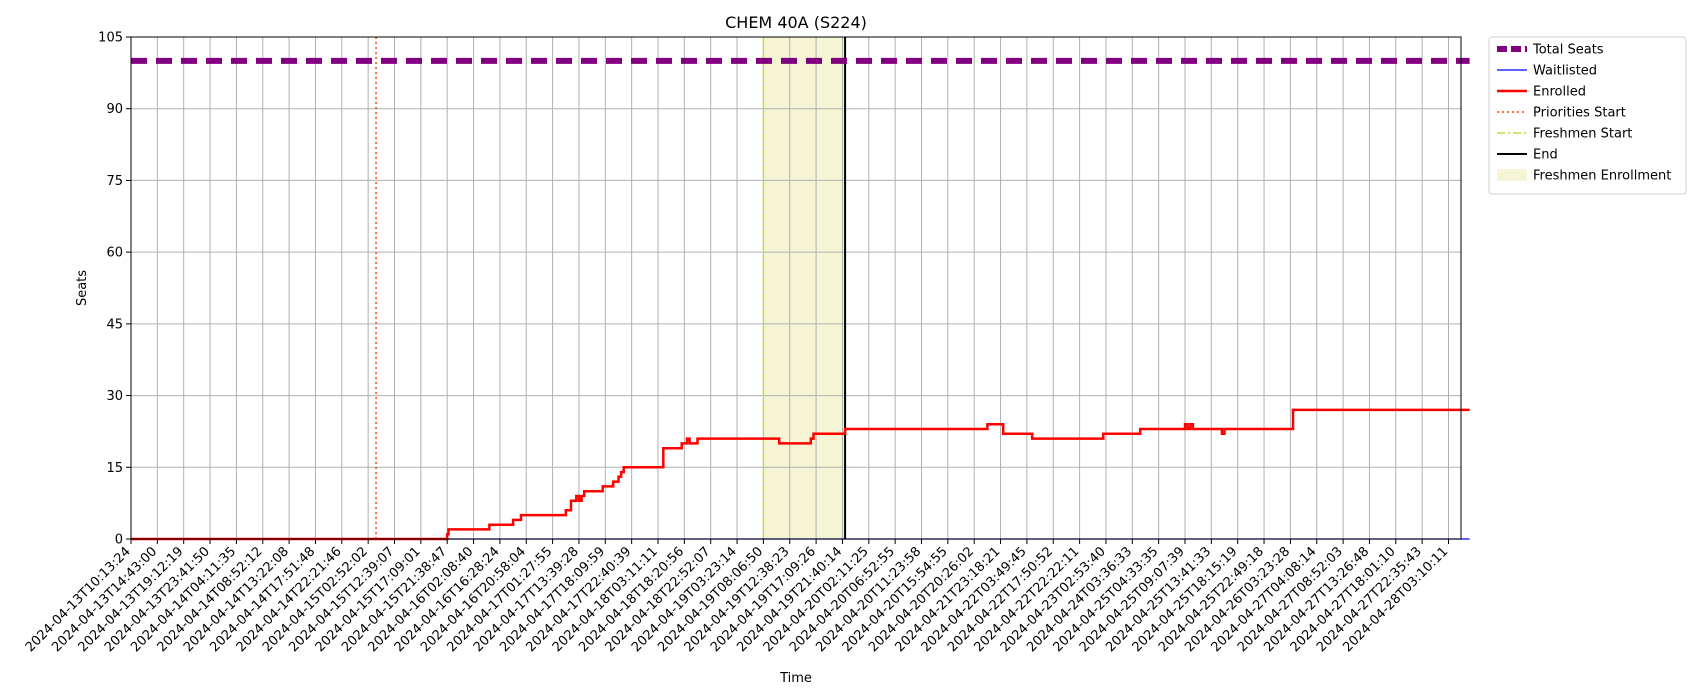 This screenshot has height=700, width=1700. Describe the element at coordinates (804, 288) in the screenshot. I see `freshmen-enrollment-region` at that location.